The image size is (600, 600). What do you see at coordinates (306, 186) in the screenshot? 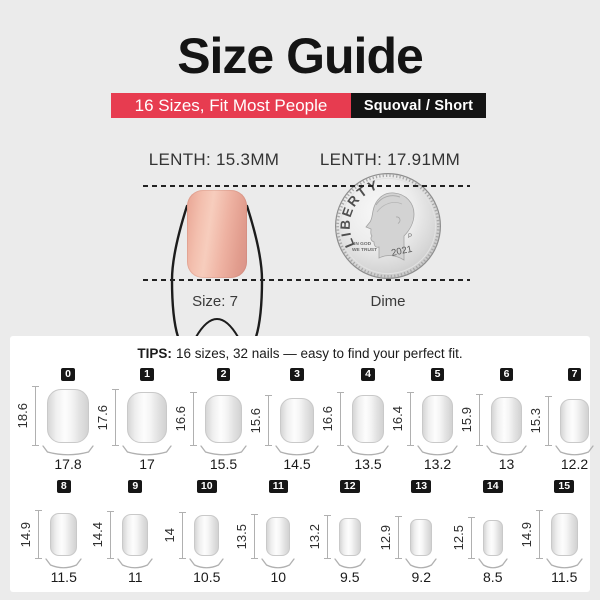
I see `measure-dashed-line-top` at bounding box center [306, 186].